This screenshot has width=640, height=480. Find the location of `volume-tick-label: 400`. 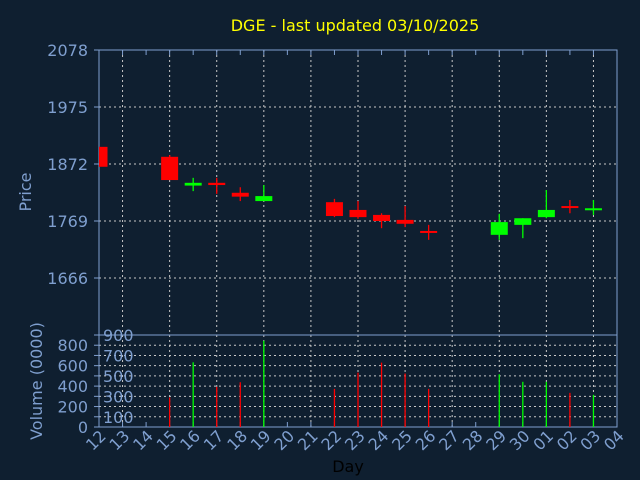

volume-tick-label: 400 is located at coordinates (72, 386).